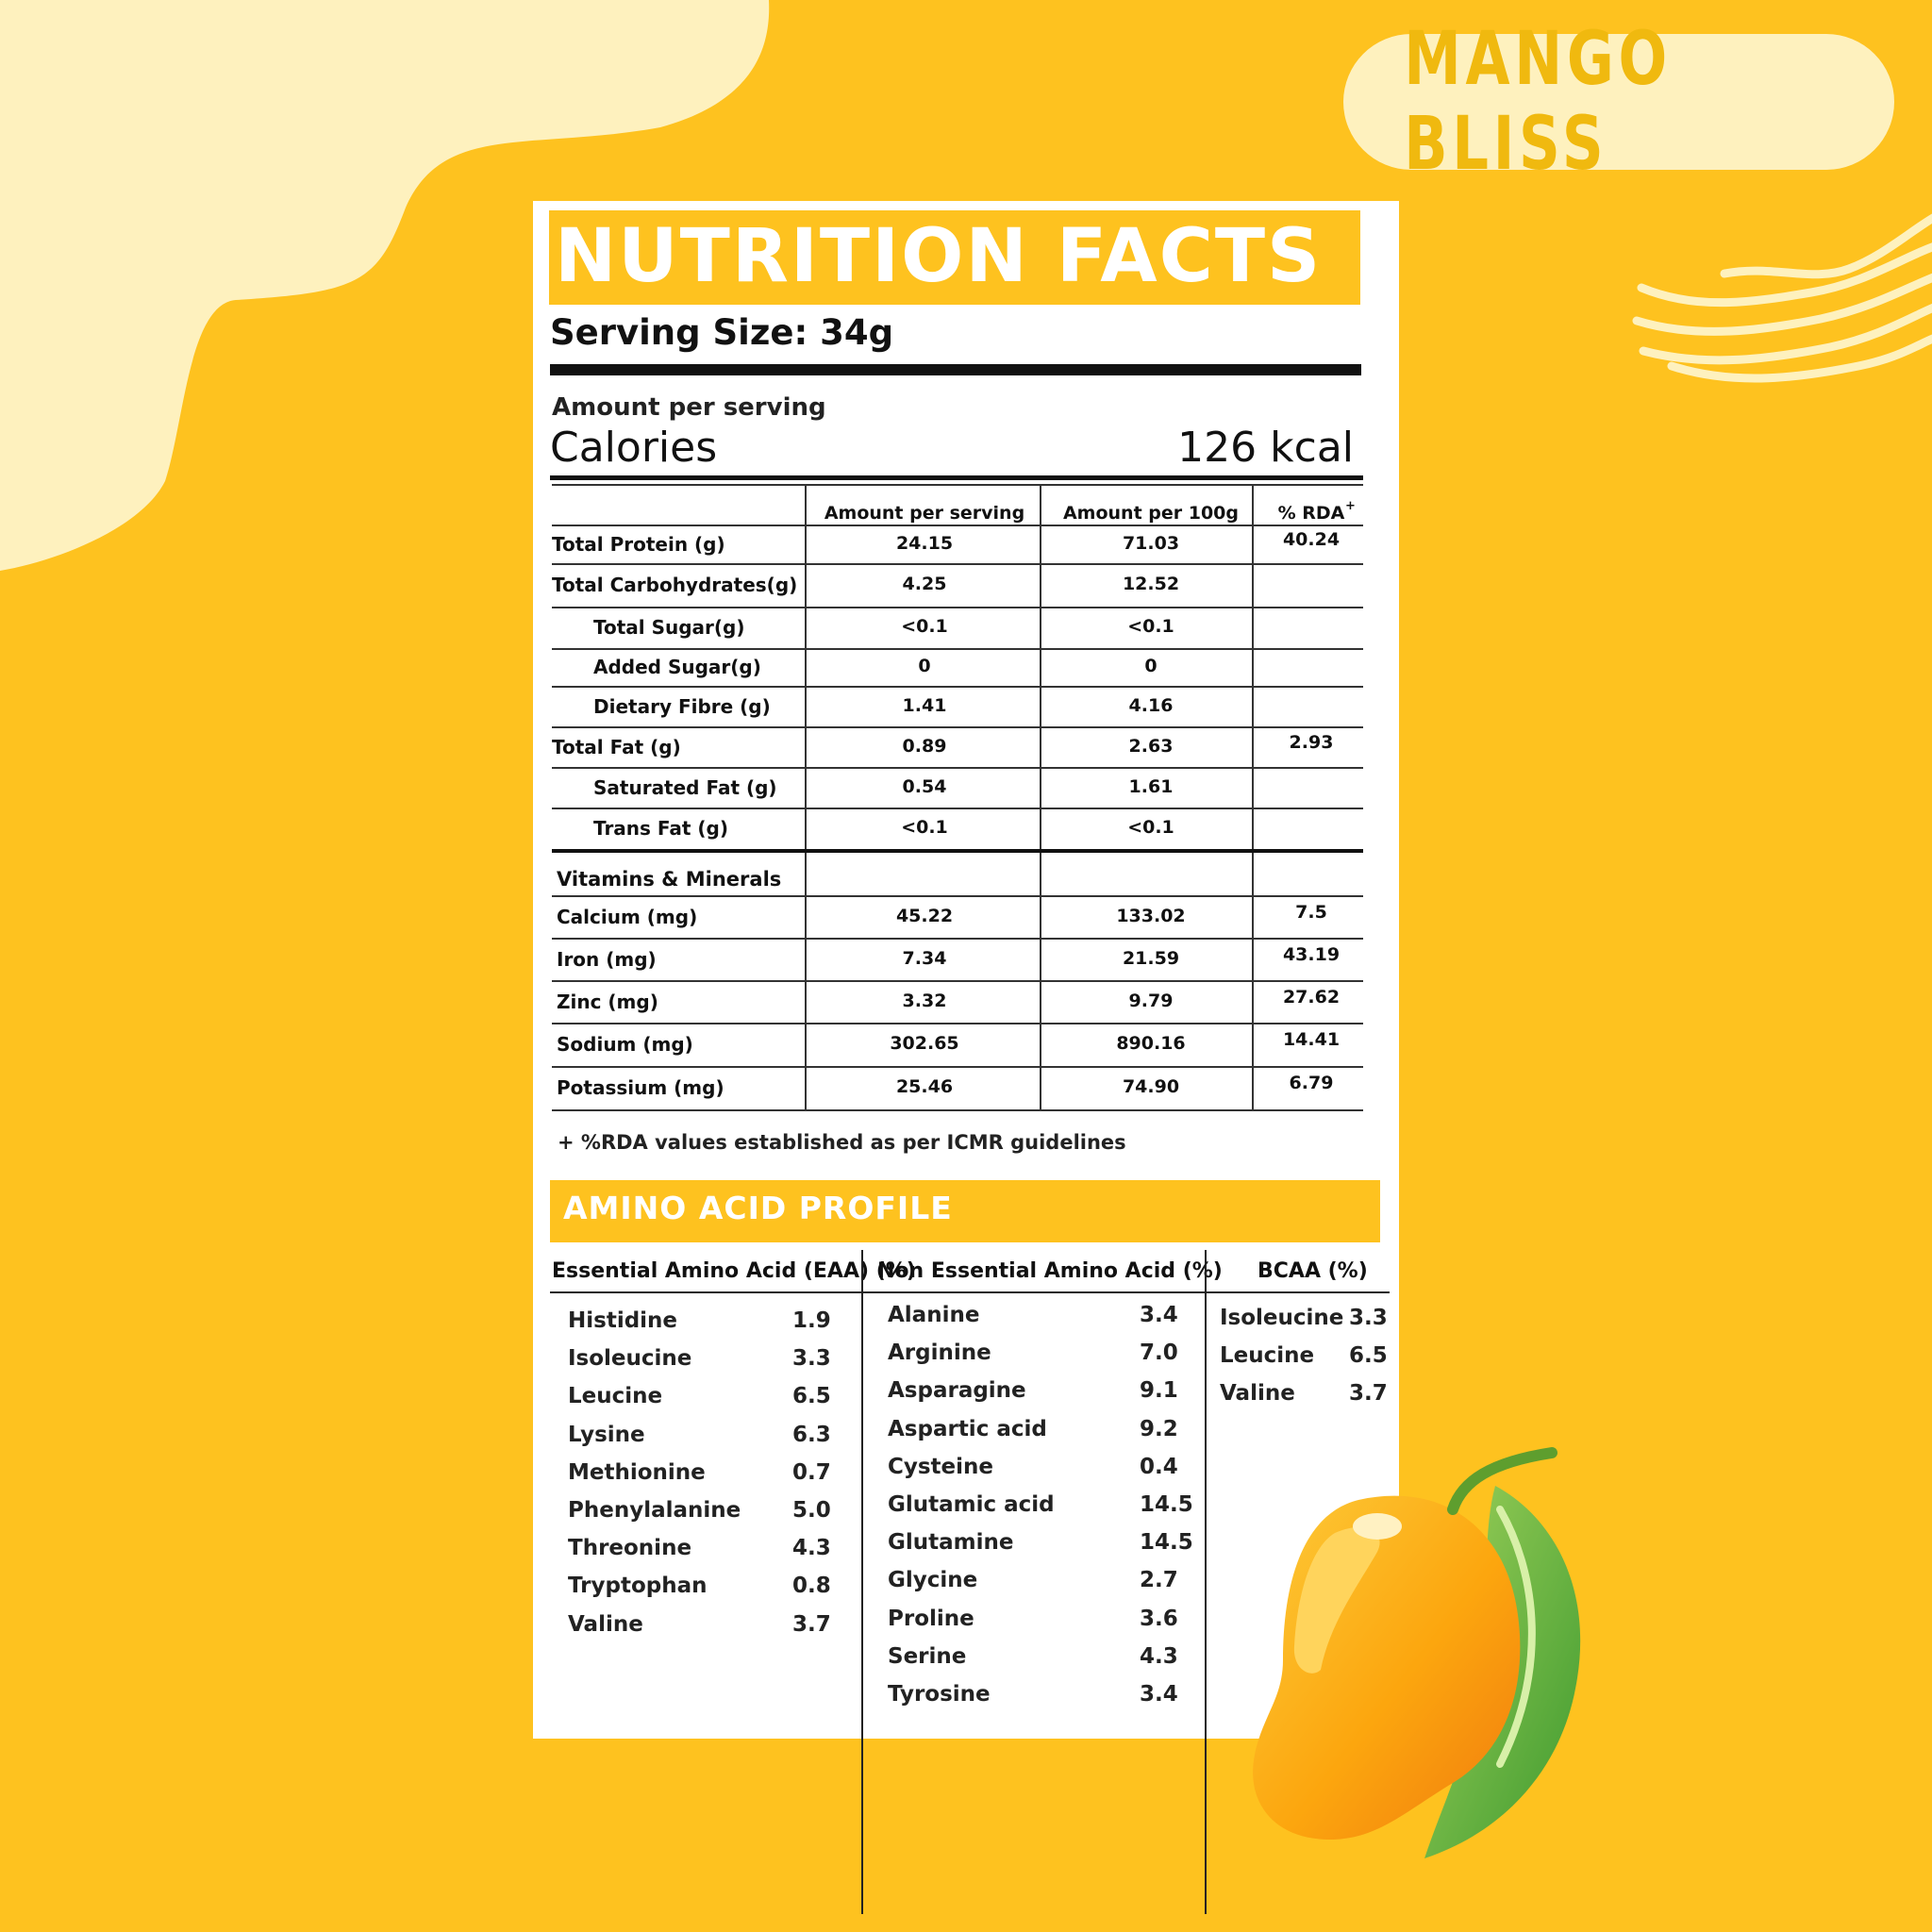 The height and width of the screenshot is (1932, 1932). Describe the element at coordinates (958, 485) in the screenshot. I see `table-top-rule` at that location.